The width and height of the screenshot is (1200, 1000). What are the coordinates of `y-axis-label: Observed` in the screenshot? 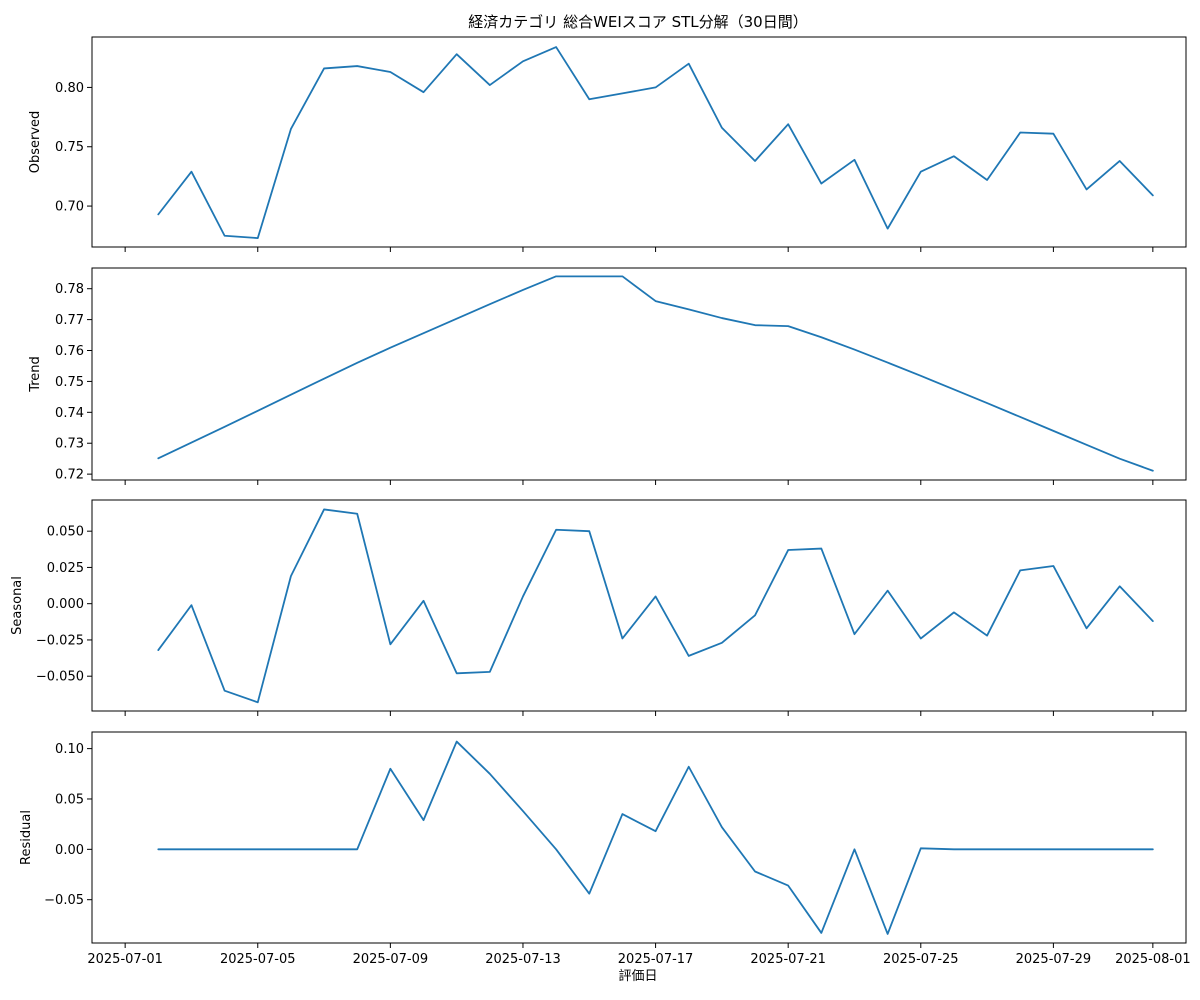 It's located at (35, 142).